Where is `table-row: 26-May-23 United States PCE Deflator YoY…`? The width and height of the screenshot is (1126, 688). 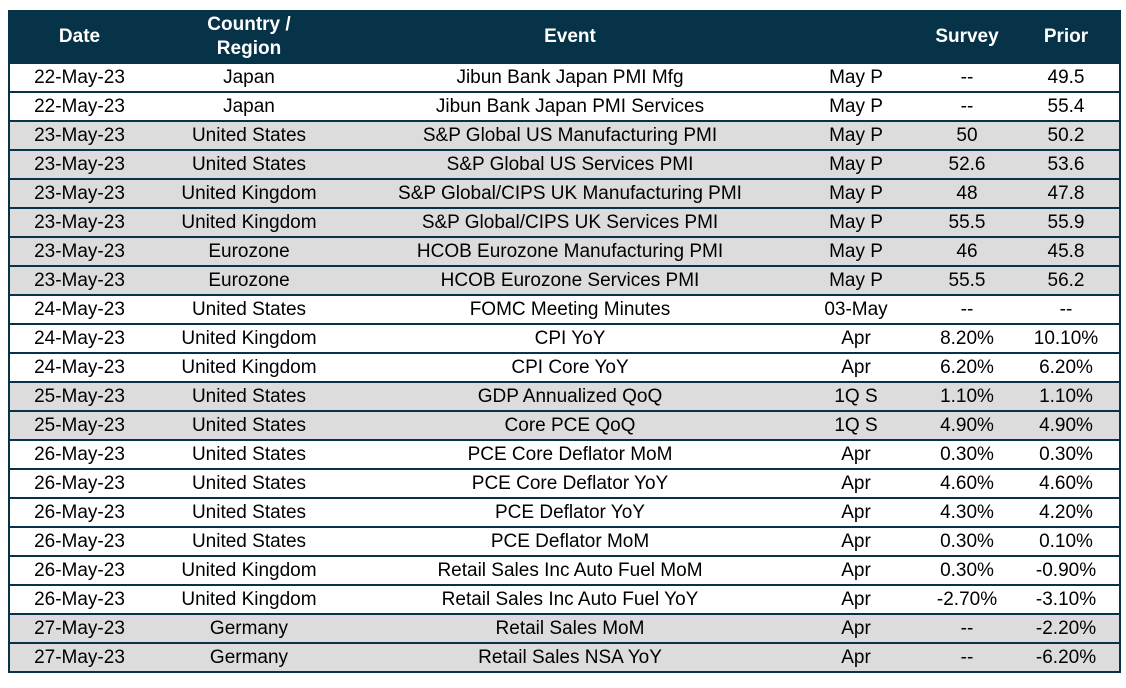 table-row: 26-May-23 United States PCE Deflator YoY… is located at coordinates (564, 512).